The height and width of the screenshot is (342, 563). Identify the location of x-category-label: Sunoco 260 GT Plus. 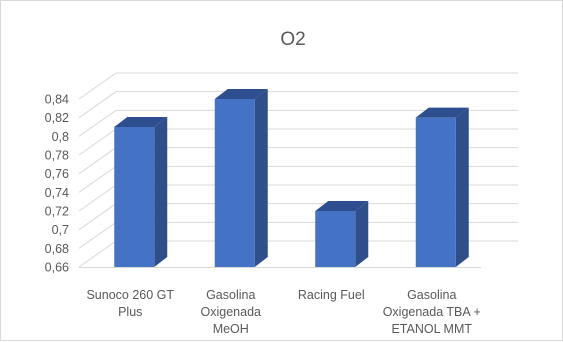
(130, 303).